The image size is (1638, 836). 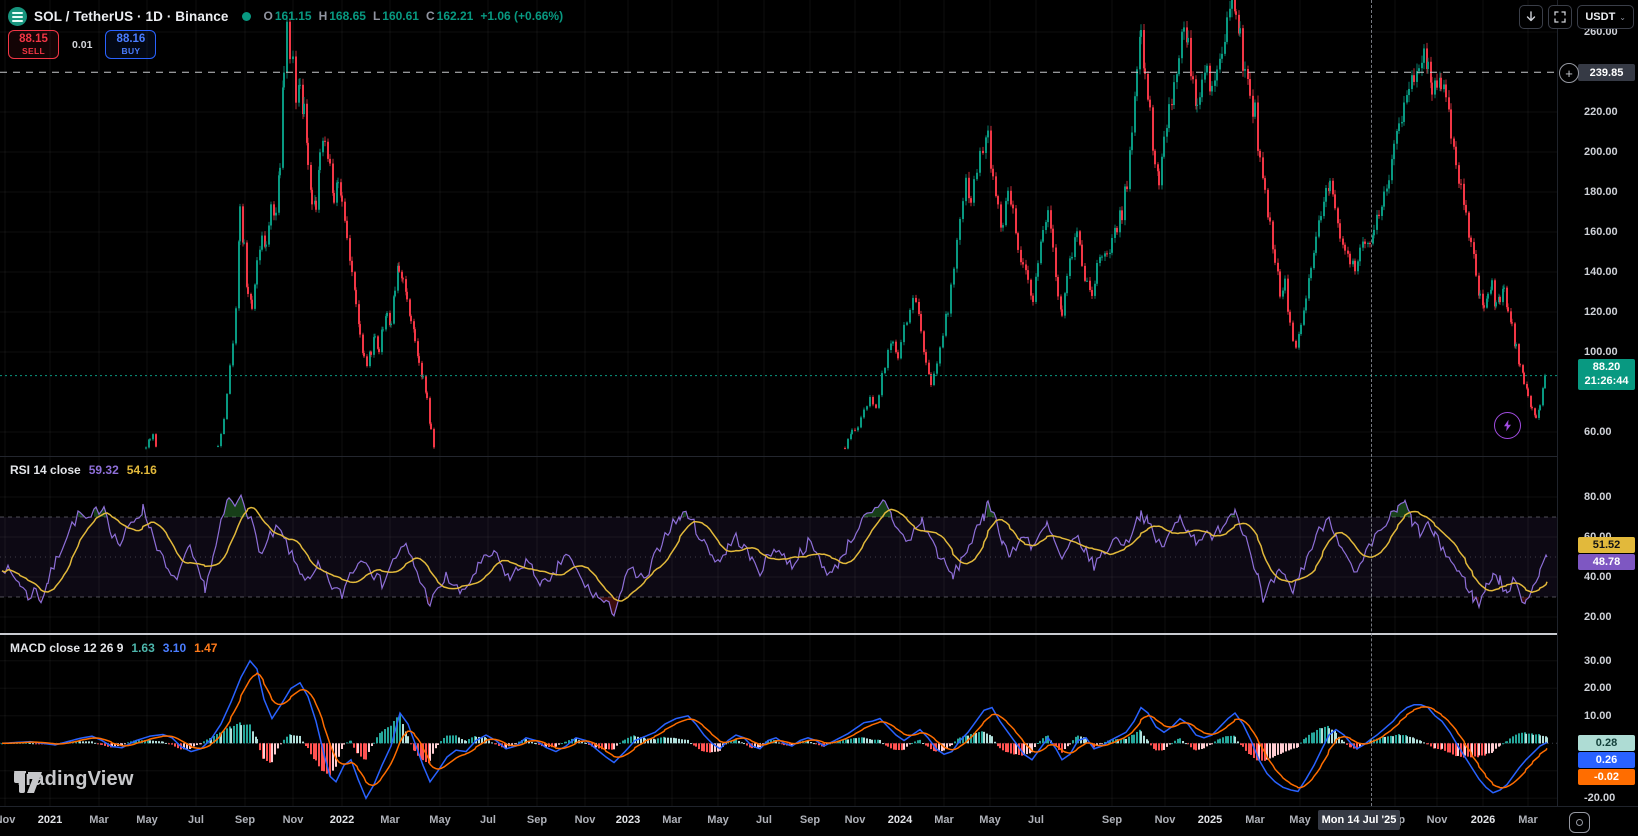 What do you see at coordinates (522, 16) in the screenshot?
I see `change-readout: +1.06 (+0.66%)` at bounding box center [522, 16].